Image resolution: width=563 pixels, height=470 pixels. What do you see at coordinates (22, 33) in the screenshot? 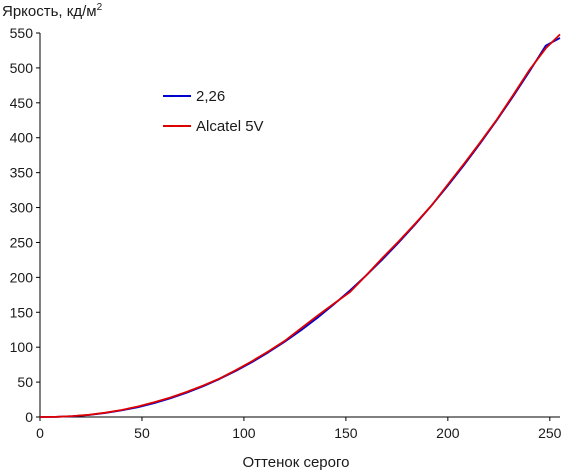
I see `y-tick-label: 550` at bounding box center [22, 33].